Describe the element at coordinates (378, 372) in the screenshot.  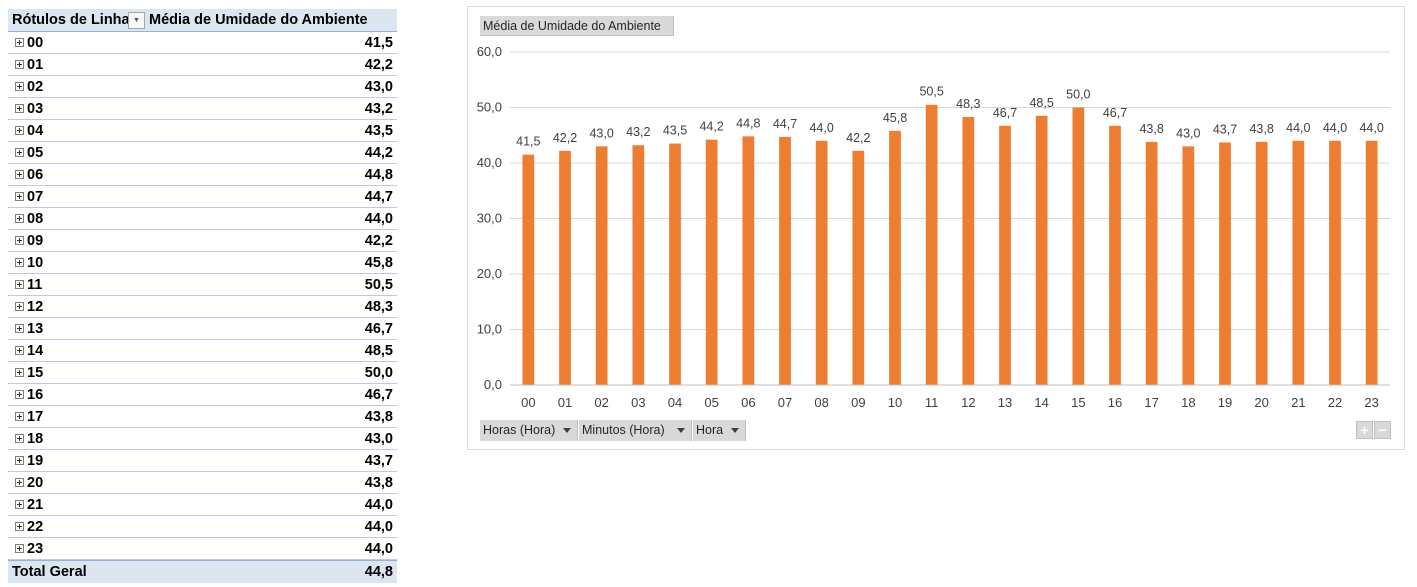
I see `row-value: 50,0` at that location.